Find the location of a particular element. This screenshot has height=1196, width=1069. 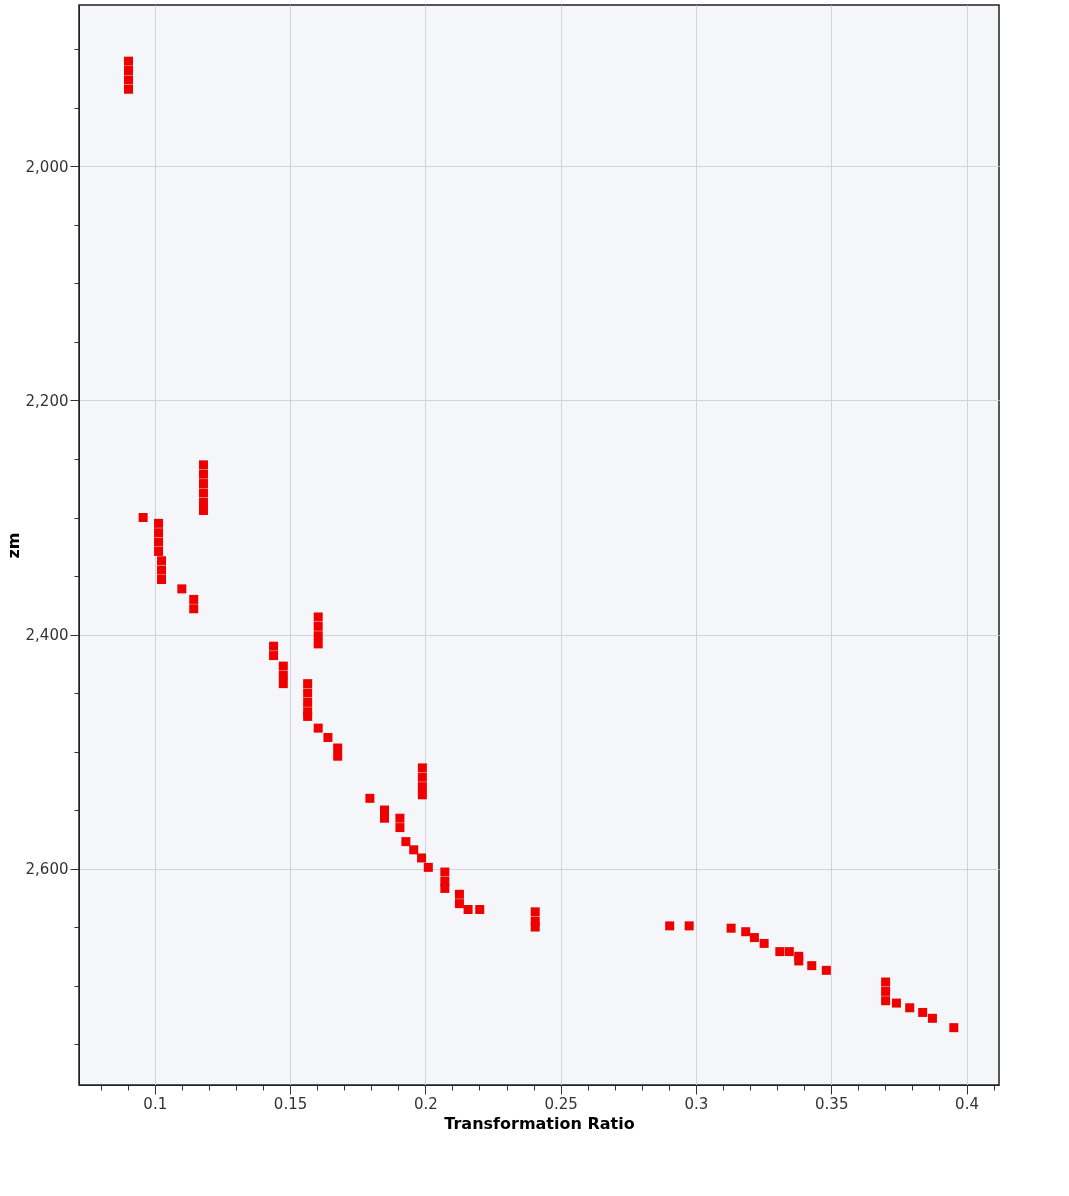

x-tick-label: 0.35 is located at coordinates (832, 1103).